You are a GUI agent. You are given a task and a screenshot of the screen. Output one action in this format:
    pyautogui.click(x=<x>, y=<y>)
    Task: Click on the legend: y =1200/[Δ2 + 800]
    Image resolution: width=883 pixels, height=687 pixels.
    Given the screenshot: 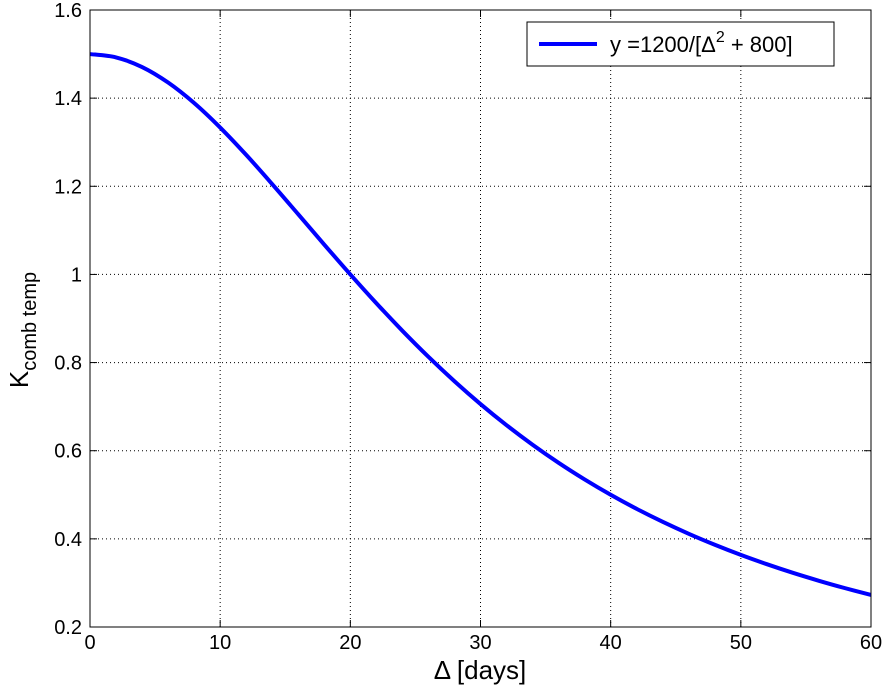 What is the action you would take?
    pyautogui.click(x=680, y=44)
    